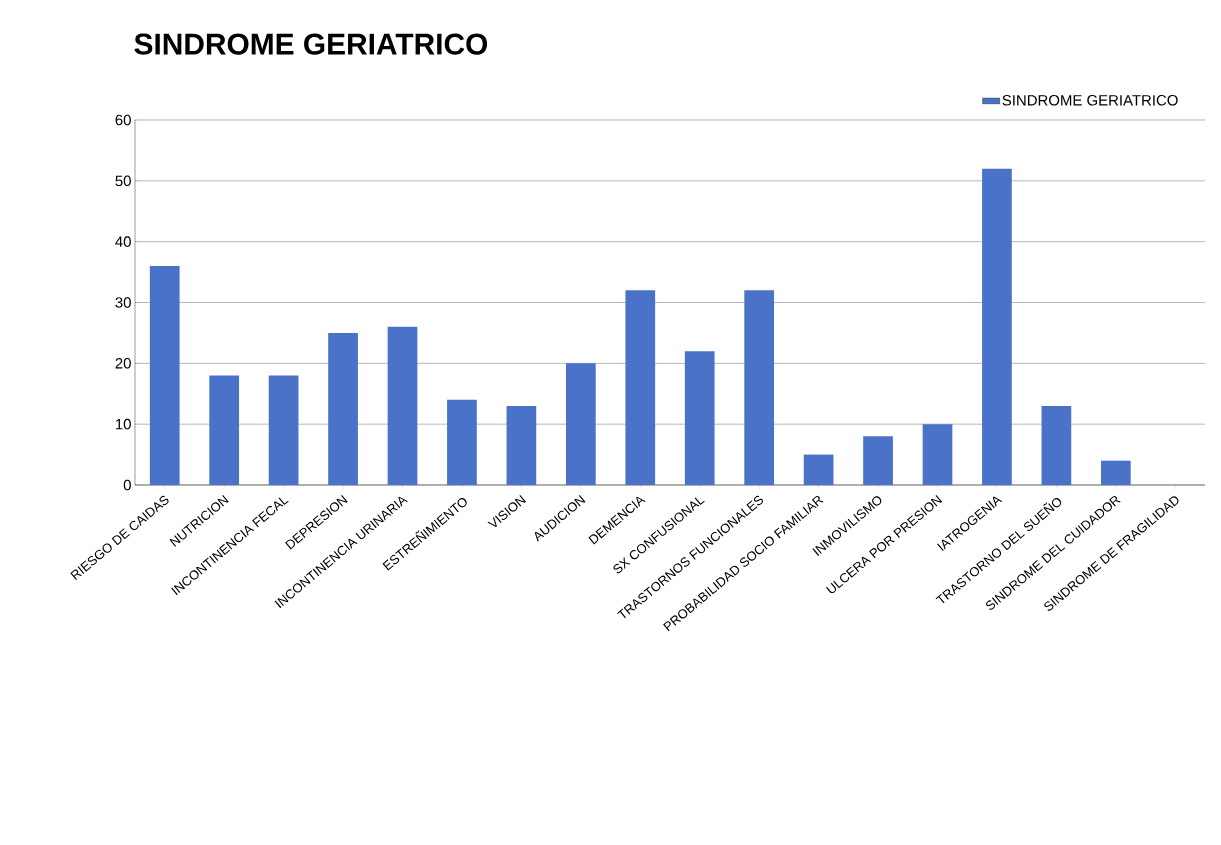  What do you see at coordinates (123, 363) in the screenshot?
I see `y-tick-label: 20` at bounding box center [123, 363].